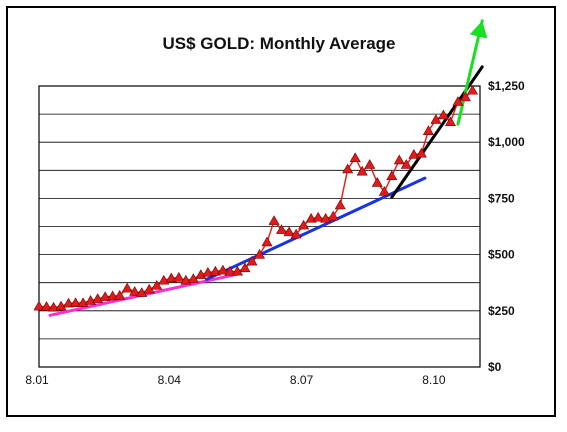  I want to click on chart-title: US$ GOLD: Monthly Average, so click(279, 43).